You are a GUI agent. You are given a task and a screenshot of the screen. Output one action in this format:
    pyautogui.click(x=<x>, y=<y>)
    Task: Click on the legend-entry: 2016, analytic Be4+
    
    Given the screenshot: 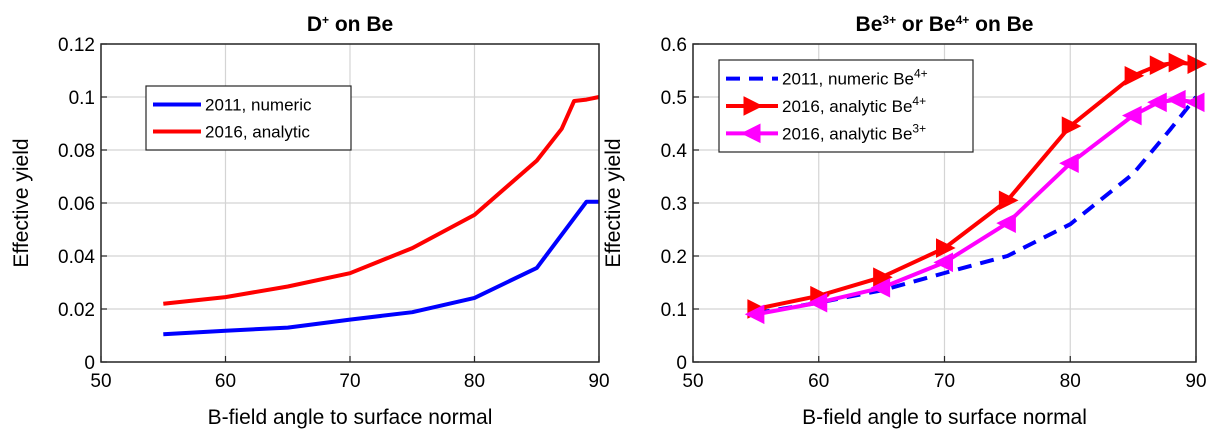 What is the action you would take?
    pyautogui.click(x=854, y=105)
    